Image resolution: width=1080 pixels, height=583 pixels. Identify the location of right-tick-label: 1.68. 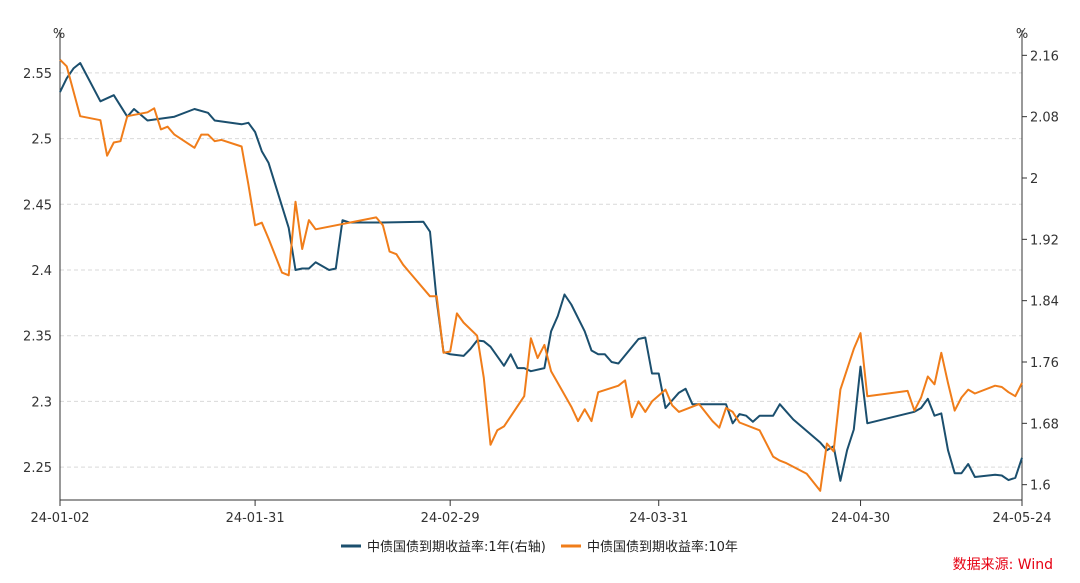
(1044, 424).